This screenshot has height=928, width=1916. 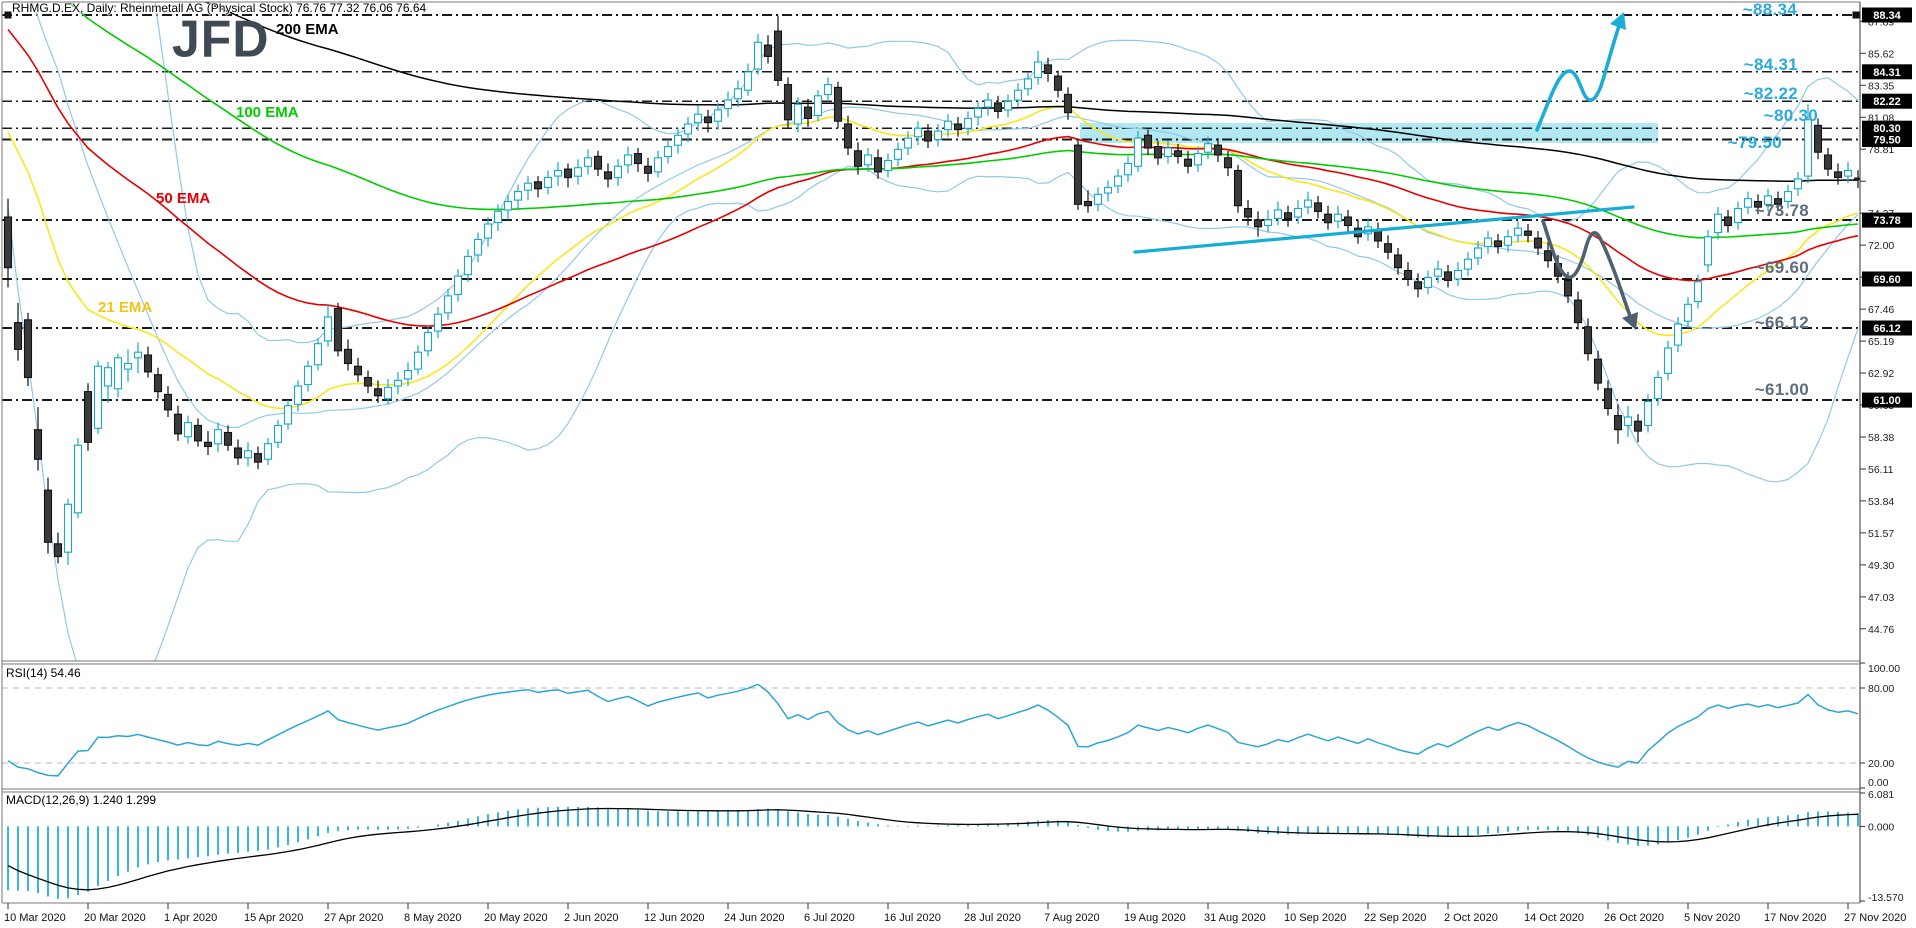 I want to click on axis-tick-label: 53.84, so click(x=1881, y=502).